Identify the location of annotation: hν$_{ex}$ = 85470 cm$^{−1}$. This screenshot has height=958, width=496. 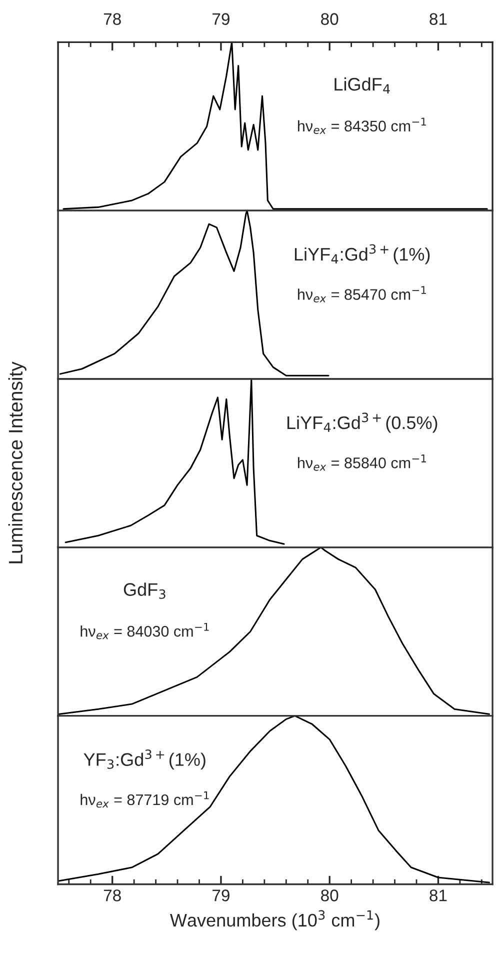
(362, 294).